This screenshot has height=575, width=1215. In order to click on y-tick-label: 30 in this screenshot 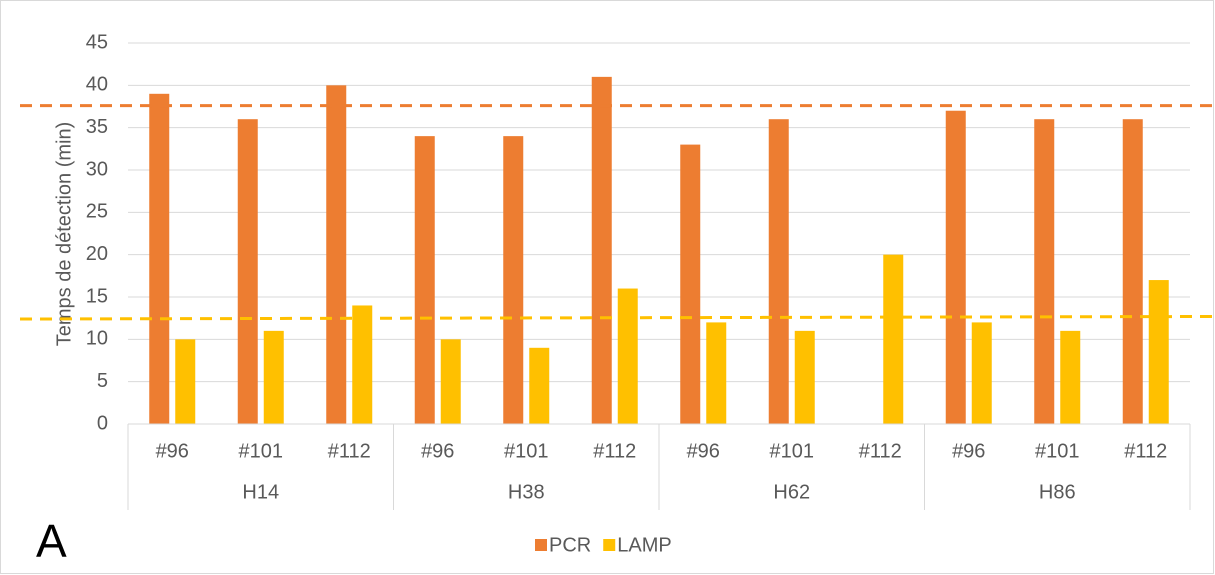, I will do `click(97, 169)`.